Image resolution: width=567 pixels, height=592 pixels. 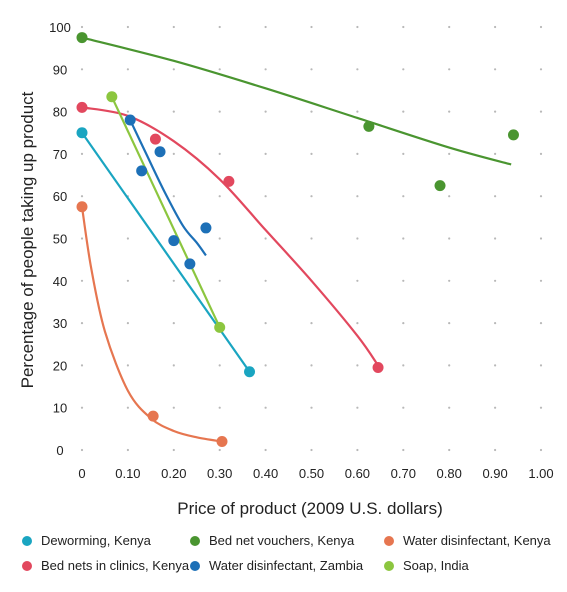 I want to click on x-tick-label: 0.40, so click(x=265, y=473).